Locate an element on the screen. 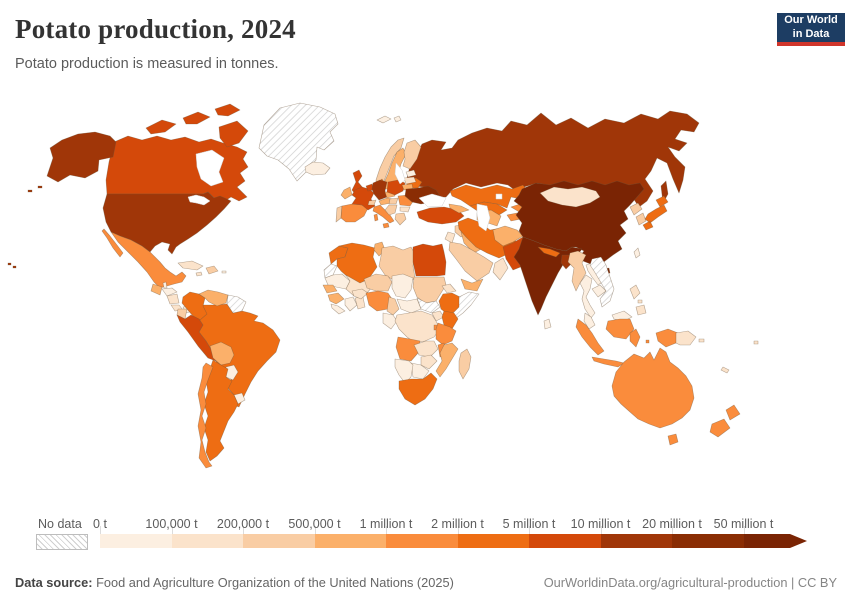 Image resolution: width=850 pixels, height=600 pixels. country-tanzania is located at coordinates (446, 334).